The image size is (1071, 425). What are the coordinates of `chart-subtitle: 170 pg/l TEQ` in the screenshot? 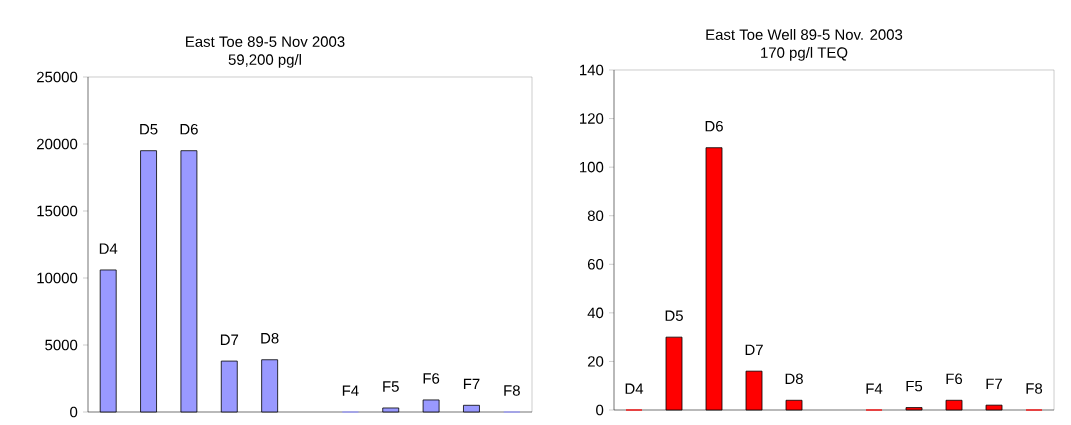 It's located at (804, 53).